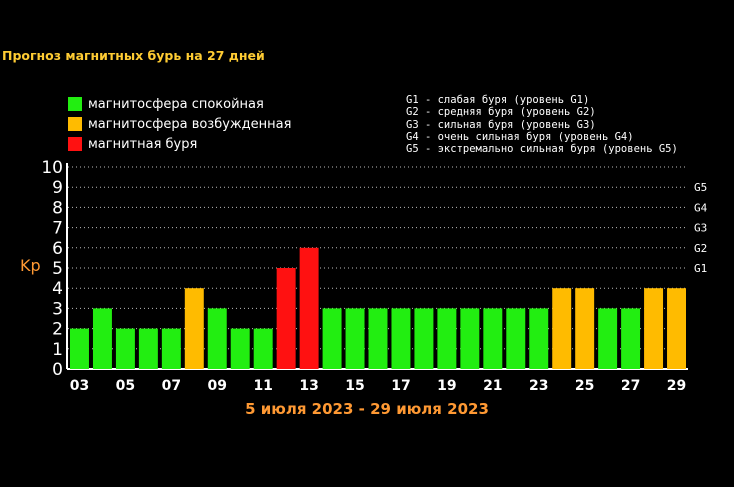 Image resolution: width=734 pixels, height=487 pixels. Describe the element at coordinates (57, 229) in the screenshot. I see `y-tick-label-7: 7` at that location.